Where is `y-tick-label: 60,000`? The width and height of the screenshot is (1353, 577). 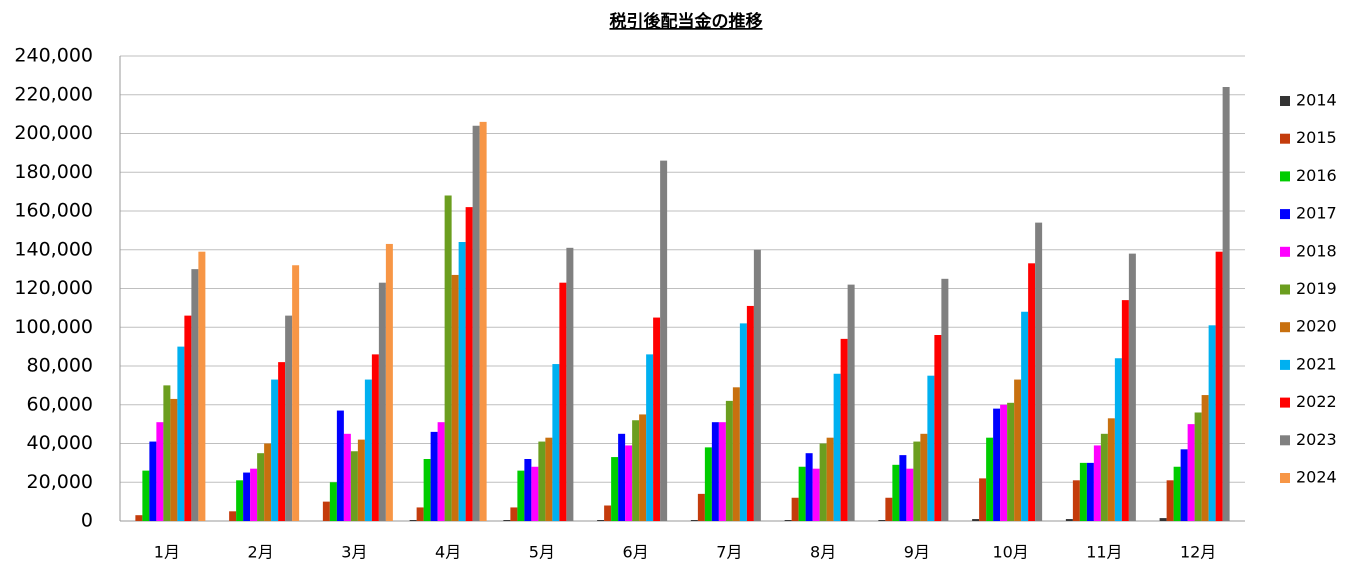 y-tick-label: 60,000 is located at coordinates (60, 404).